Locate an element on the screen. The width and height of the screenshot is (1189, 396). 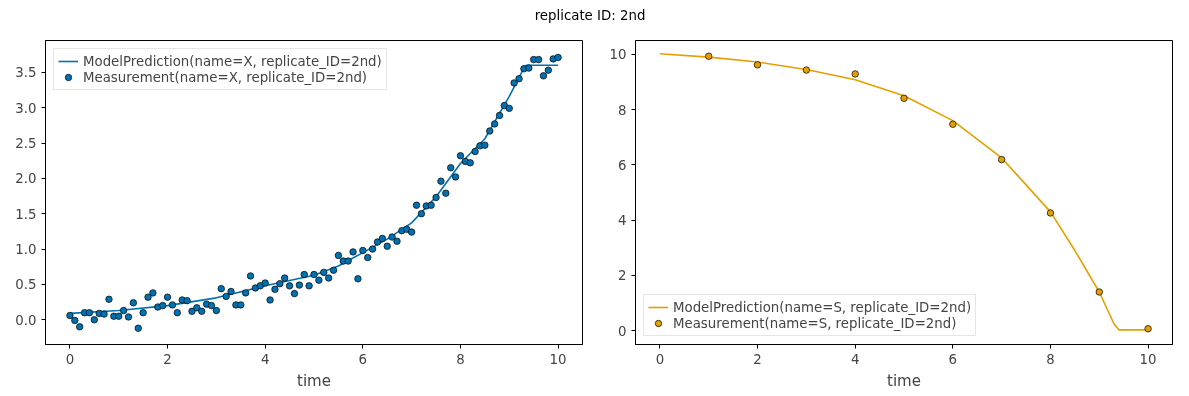
y-tick-label: 0.5 is located at coordinates (26, 285).